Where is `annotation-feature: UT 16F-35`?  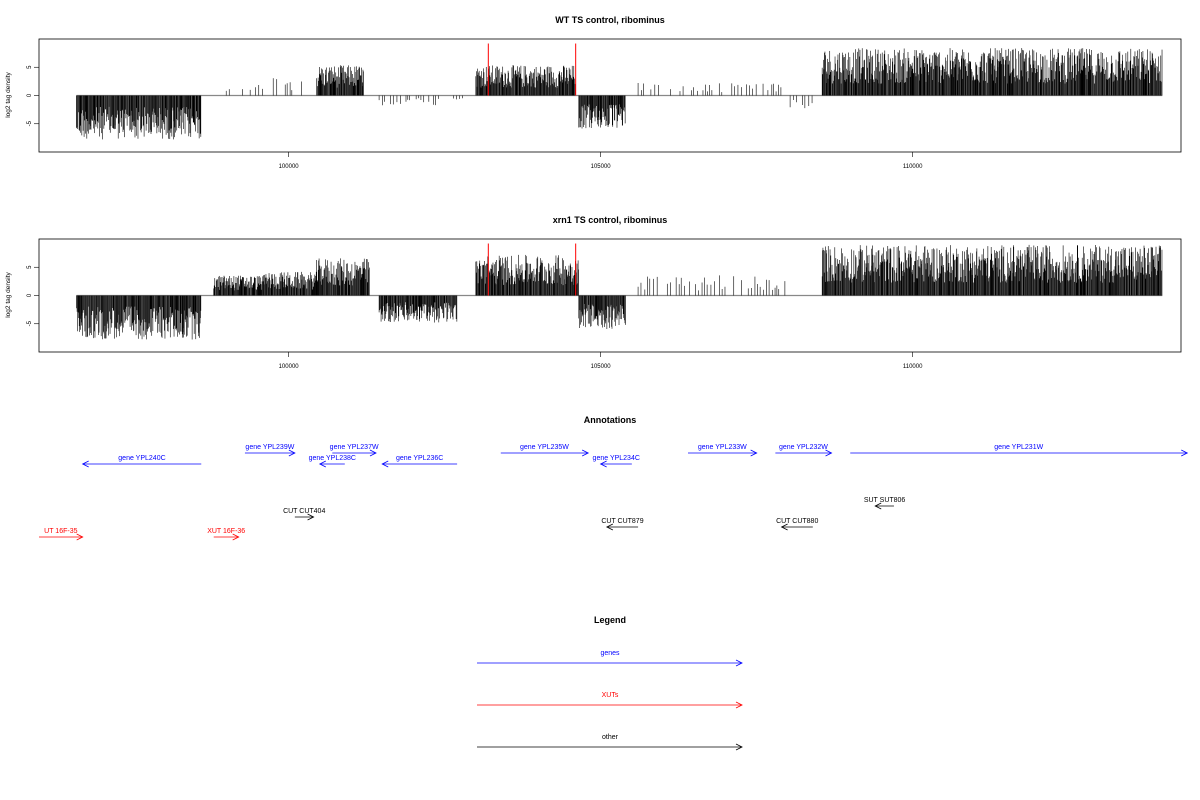
annotation-feature: UT 16F-35 is located at coordinates (61, 534).